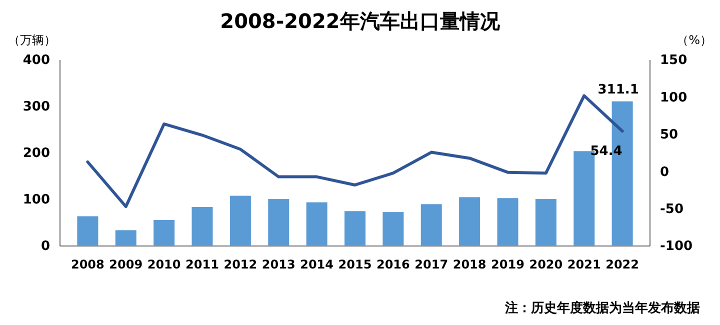 Image resolution: width=720 pixels, height=325 pixels. Describe the element at coordinates (674, 98) in the screenshot. I see `y2-tick-label: 100` at that location.